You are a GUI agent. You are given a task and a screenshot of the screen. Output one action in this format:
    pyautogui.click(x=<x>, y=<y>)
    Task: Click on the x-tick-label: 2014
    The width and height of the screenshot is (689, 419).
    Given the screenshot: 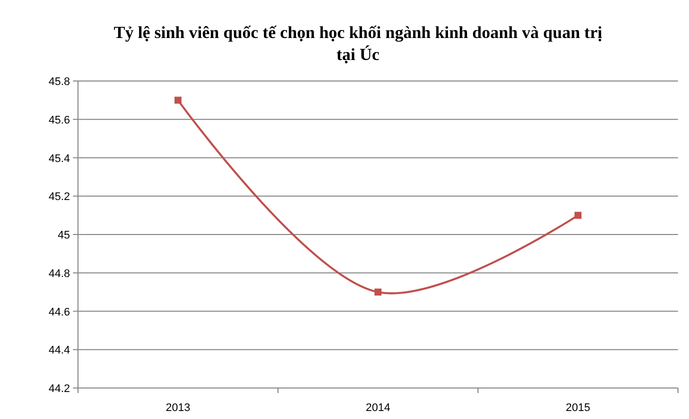 What is the action you would take?
    pyautogui.click(x=378, y=408)
    